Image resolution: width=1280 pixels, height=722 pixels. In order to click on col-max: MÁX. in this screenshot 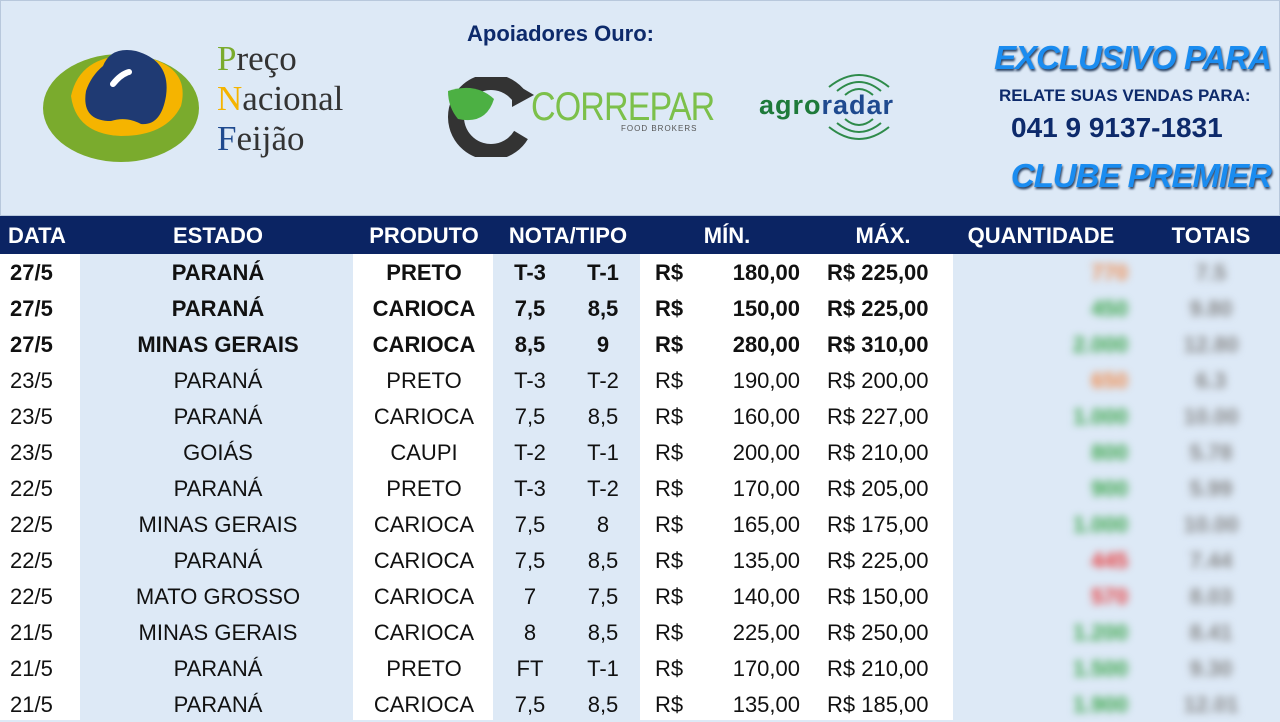, I will do `click(883, 235)`.